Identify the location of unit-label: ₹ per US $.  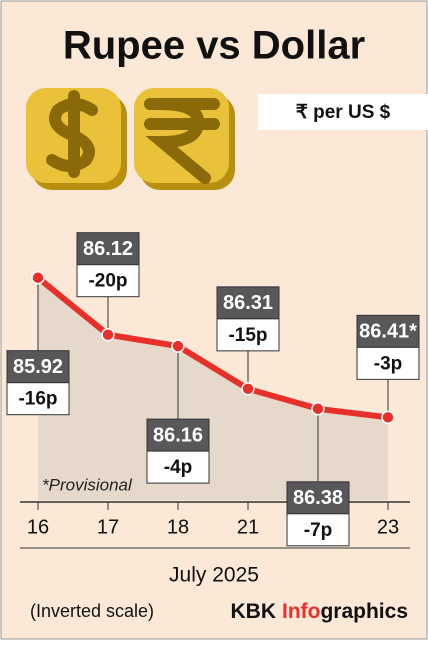
(343, 112).